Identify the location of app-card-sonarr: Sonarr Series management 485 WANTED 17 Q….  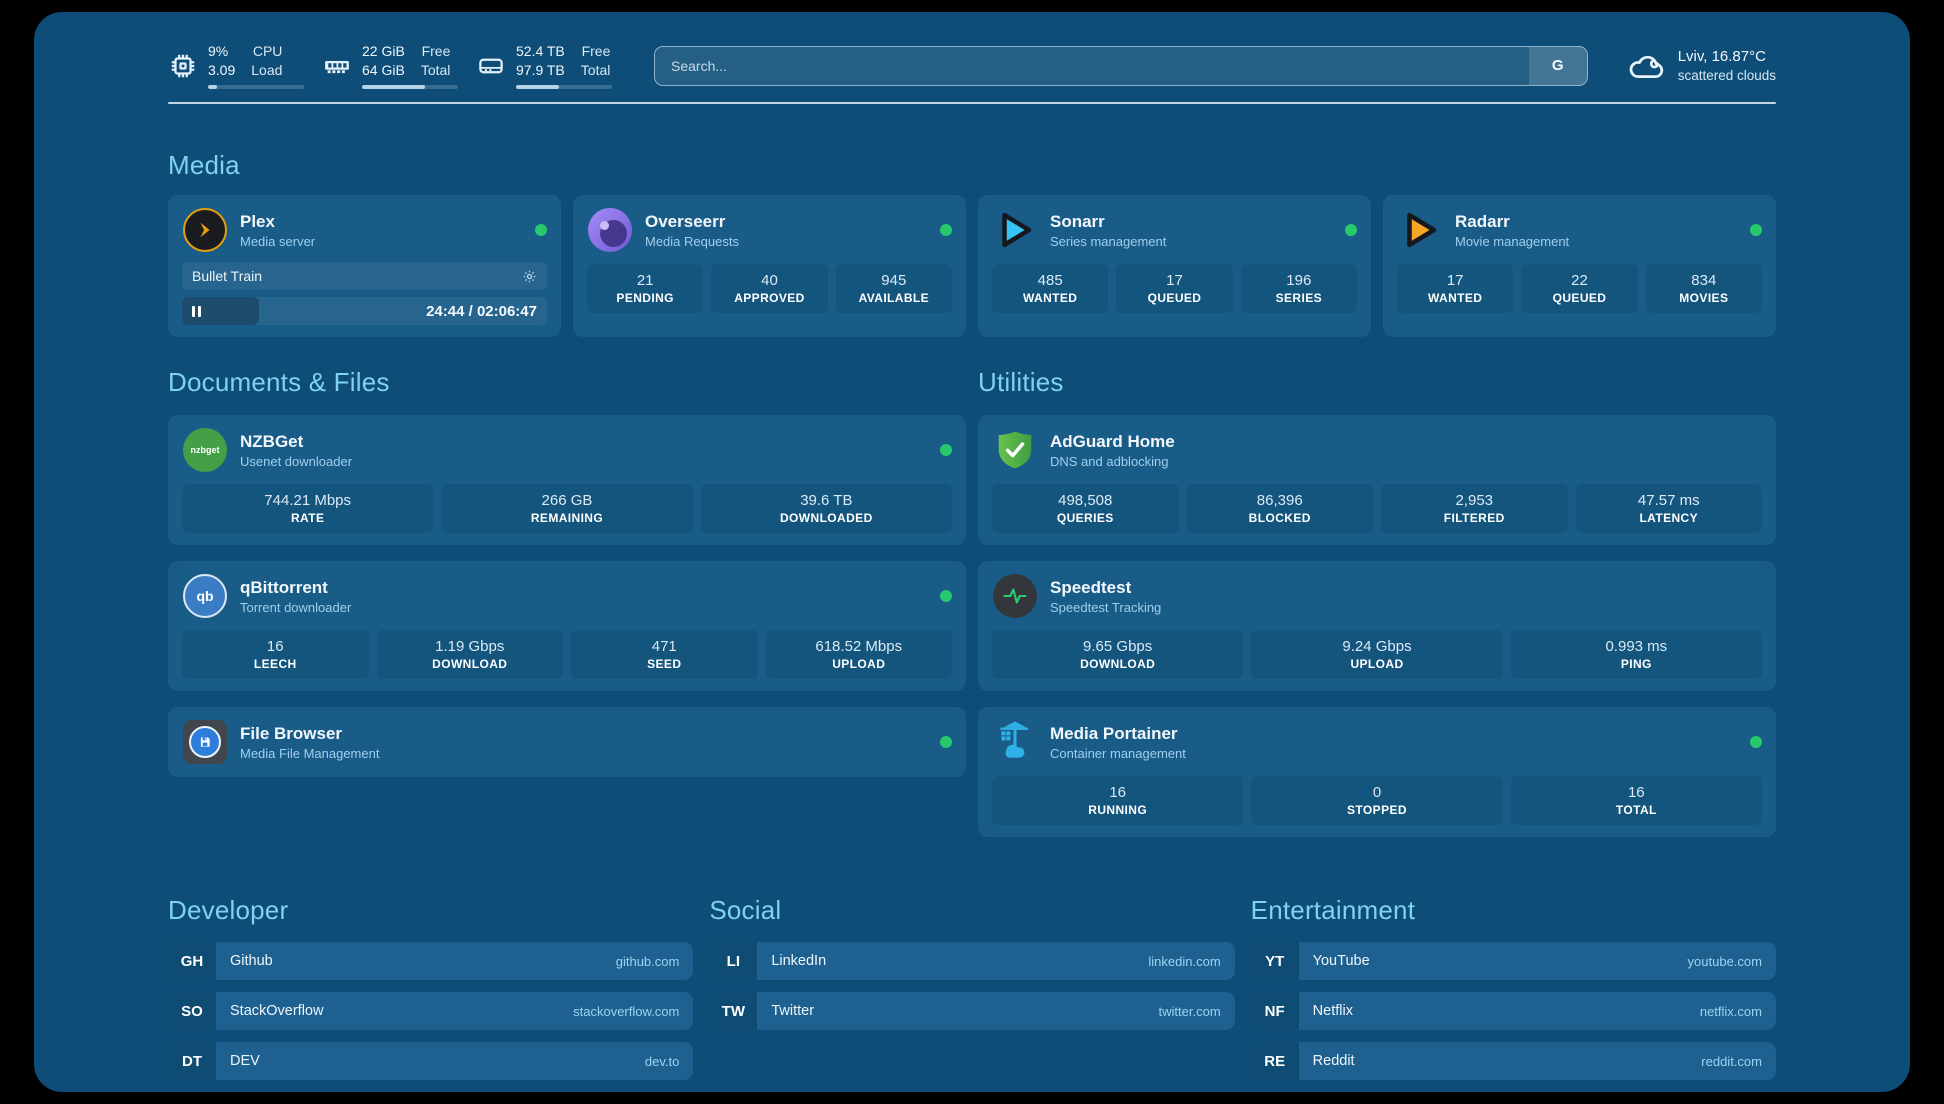
(1174, 266).